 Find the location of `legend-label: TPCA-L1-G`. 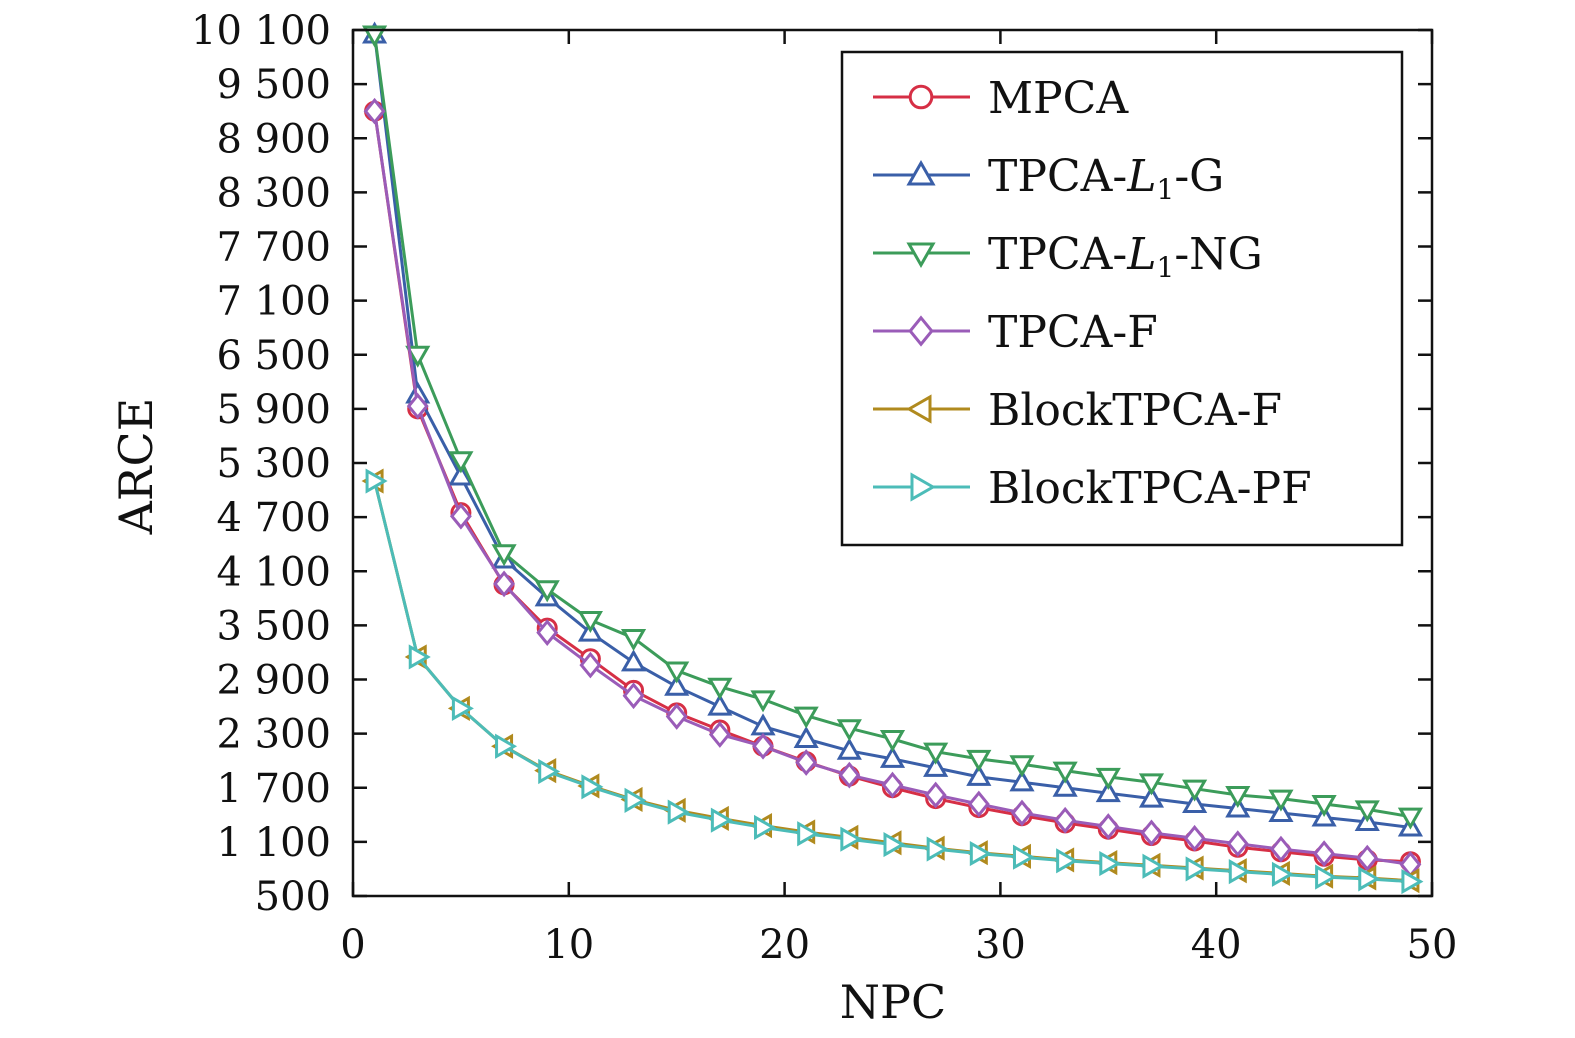

legend-label: TPCA-L1-G is located at coordinates (1106, 178).